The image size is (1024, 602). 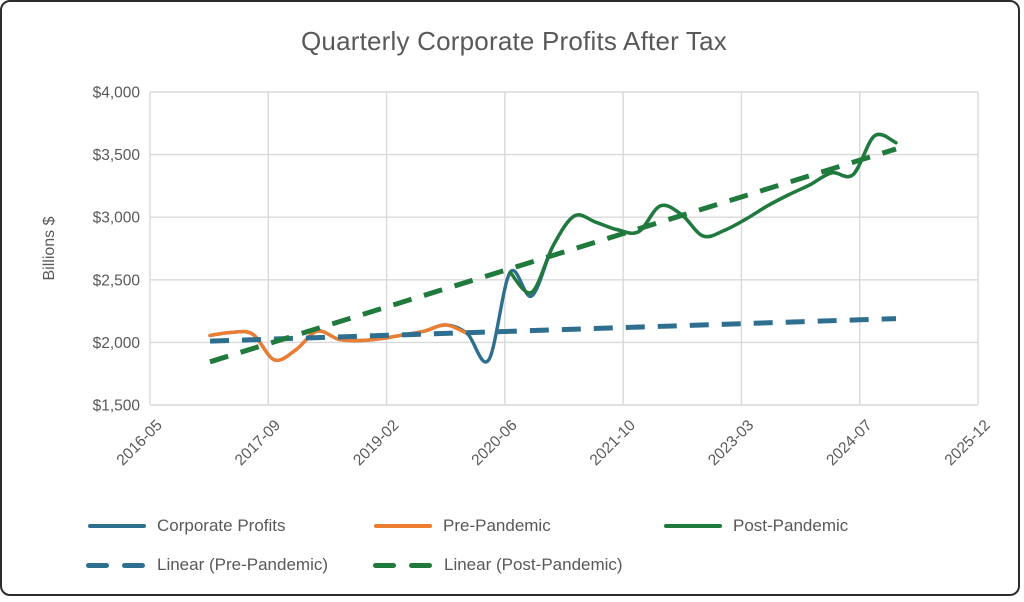 I want to click on x-tick-label: 2025-12, so click(x=968, y=443).